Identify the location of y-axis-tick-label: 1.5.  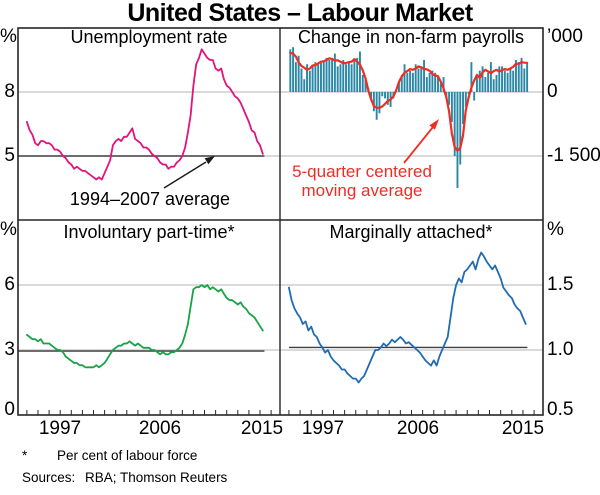
(560, 284).